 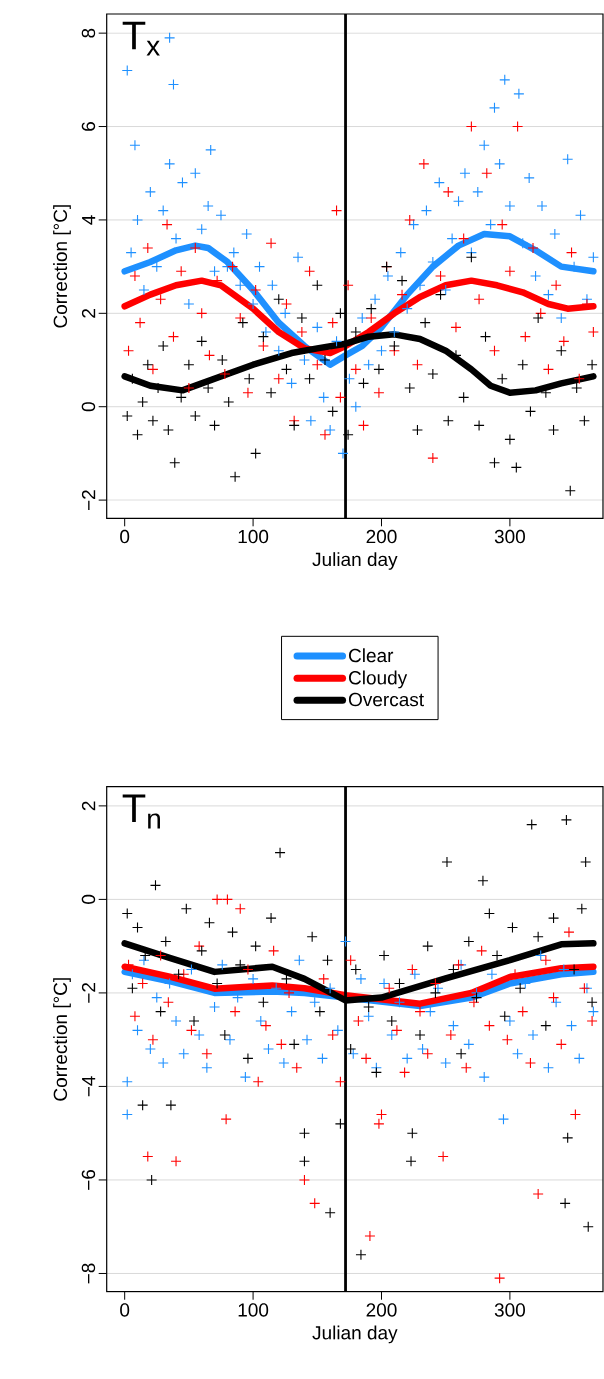 What do you see at coordinates (378, 679) in the screenshot?
I see `legend-label: Cloudy` at bounding box center [378, 679].